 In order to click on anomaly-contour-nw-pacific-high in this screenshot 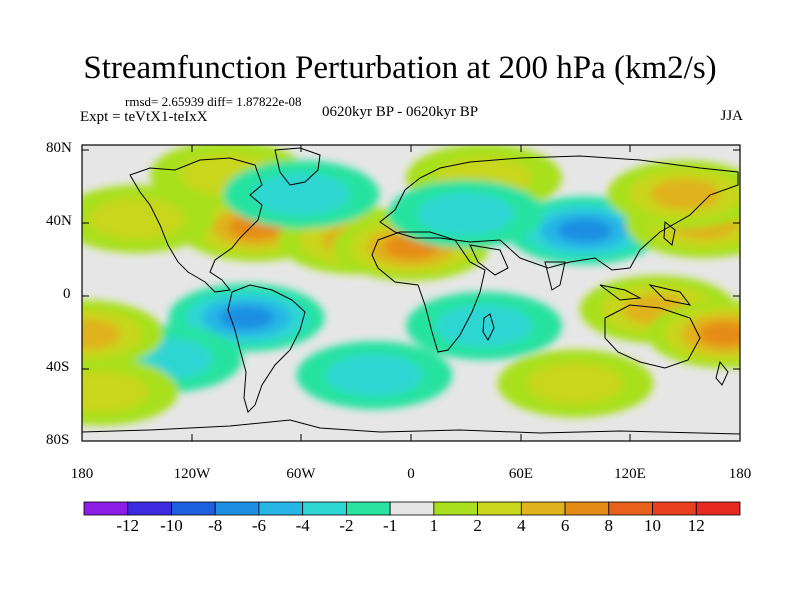, I will do `click(685, 194)`.